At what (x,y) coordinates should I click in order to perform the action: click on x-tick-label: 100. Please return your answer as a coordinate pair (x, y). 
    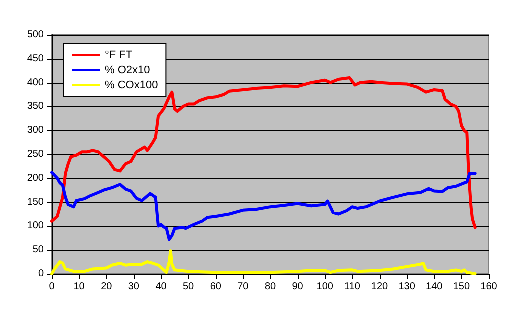
    Looking at the image, I should click on (325, 287).